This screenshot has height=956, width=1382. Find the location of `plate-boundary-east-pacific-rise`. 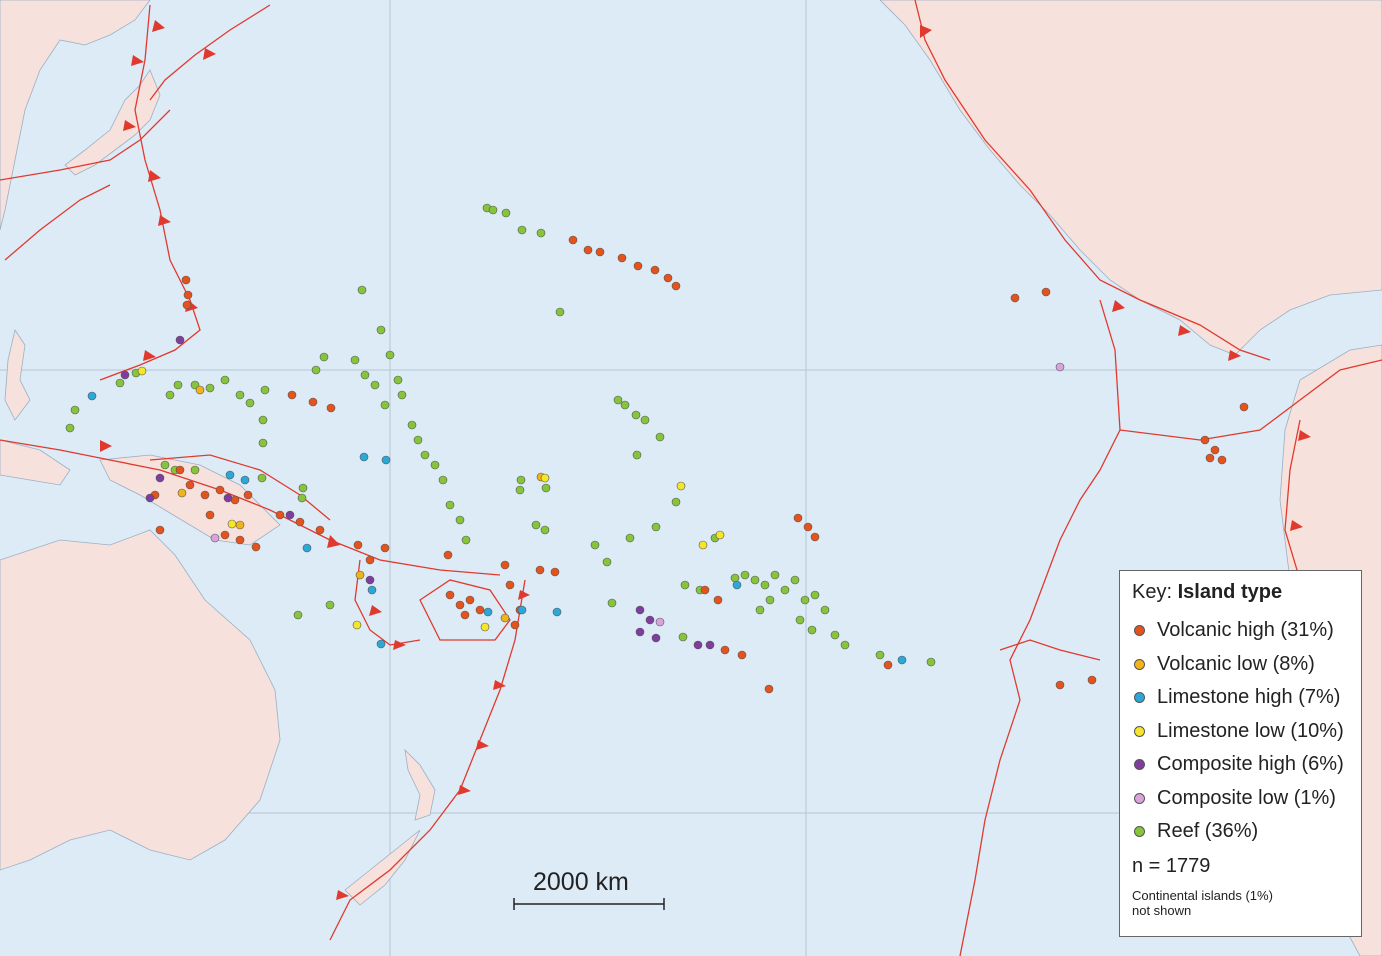

plate-boundary-east-pacific-rise is located at coordinates (1040, 627).